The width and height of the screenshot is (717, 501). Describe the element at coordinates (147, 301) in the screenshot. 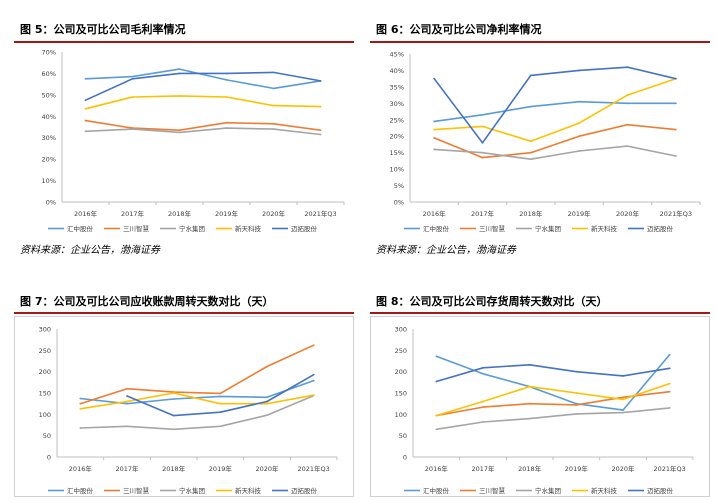

I see `figure-7-title: 图 7：公司及可比公司应收账款周转天数对比（天）` at that location.